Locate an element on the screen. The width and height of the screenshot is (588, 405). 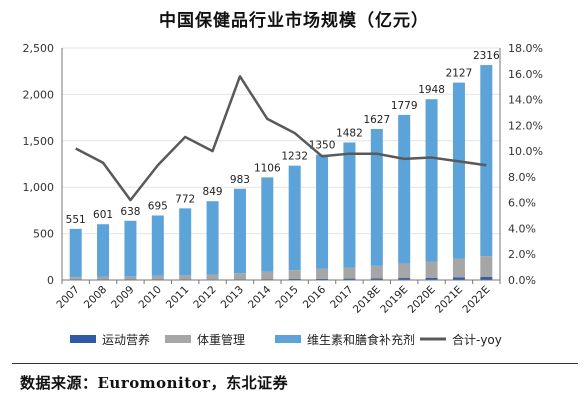
bar-total-label: 1232 is located at coordinates (294, 157).